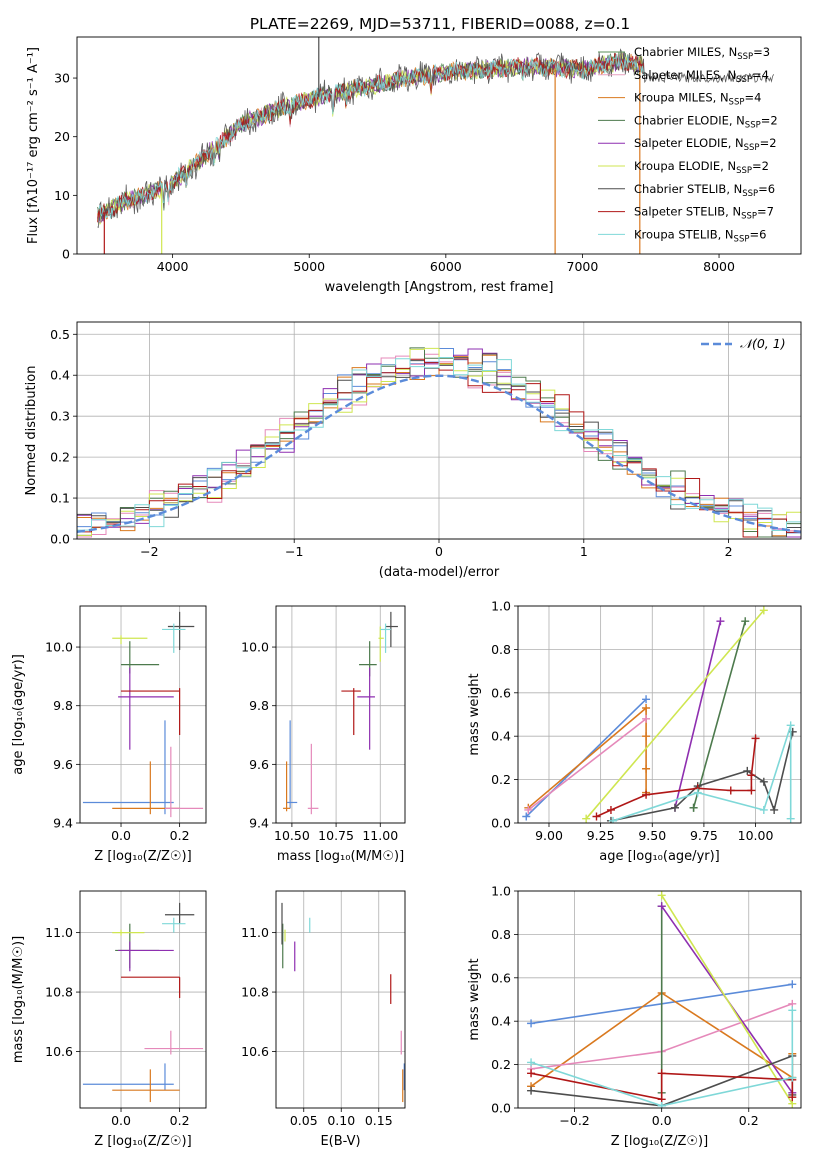  I want to click on mass_vs_ebv-ytick-label: 11.0, so click(255, 932).